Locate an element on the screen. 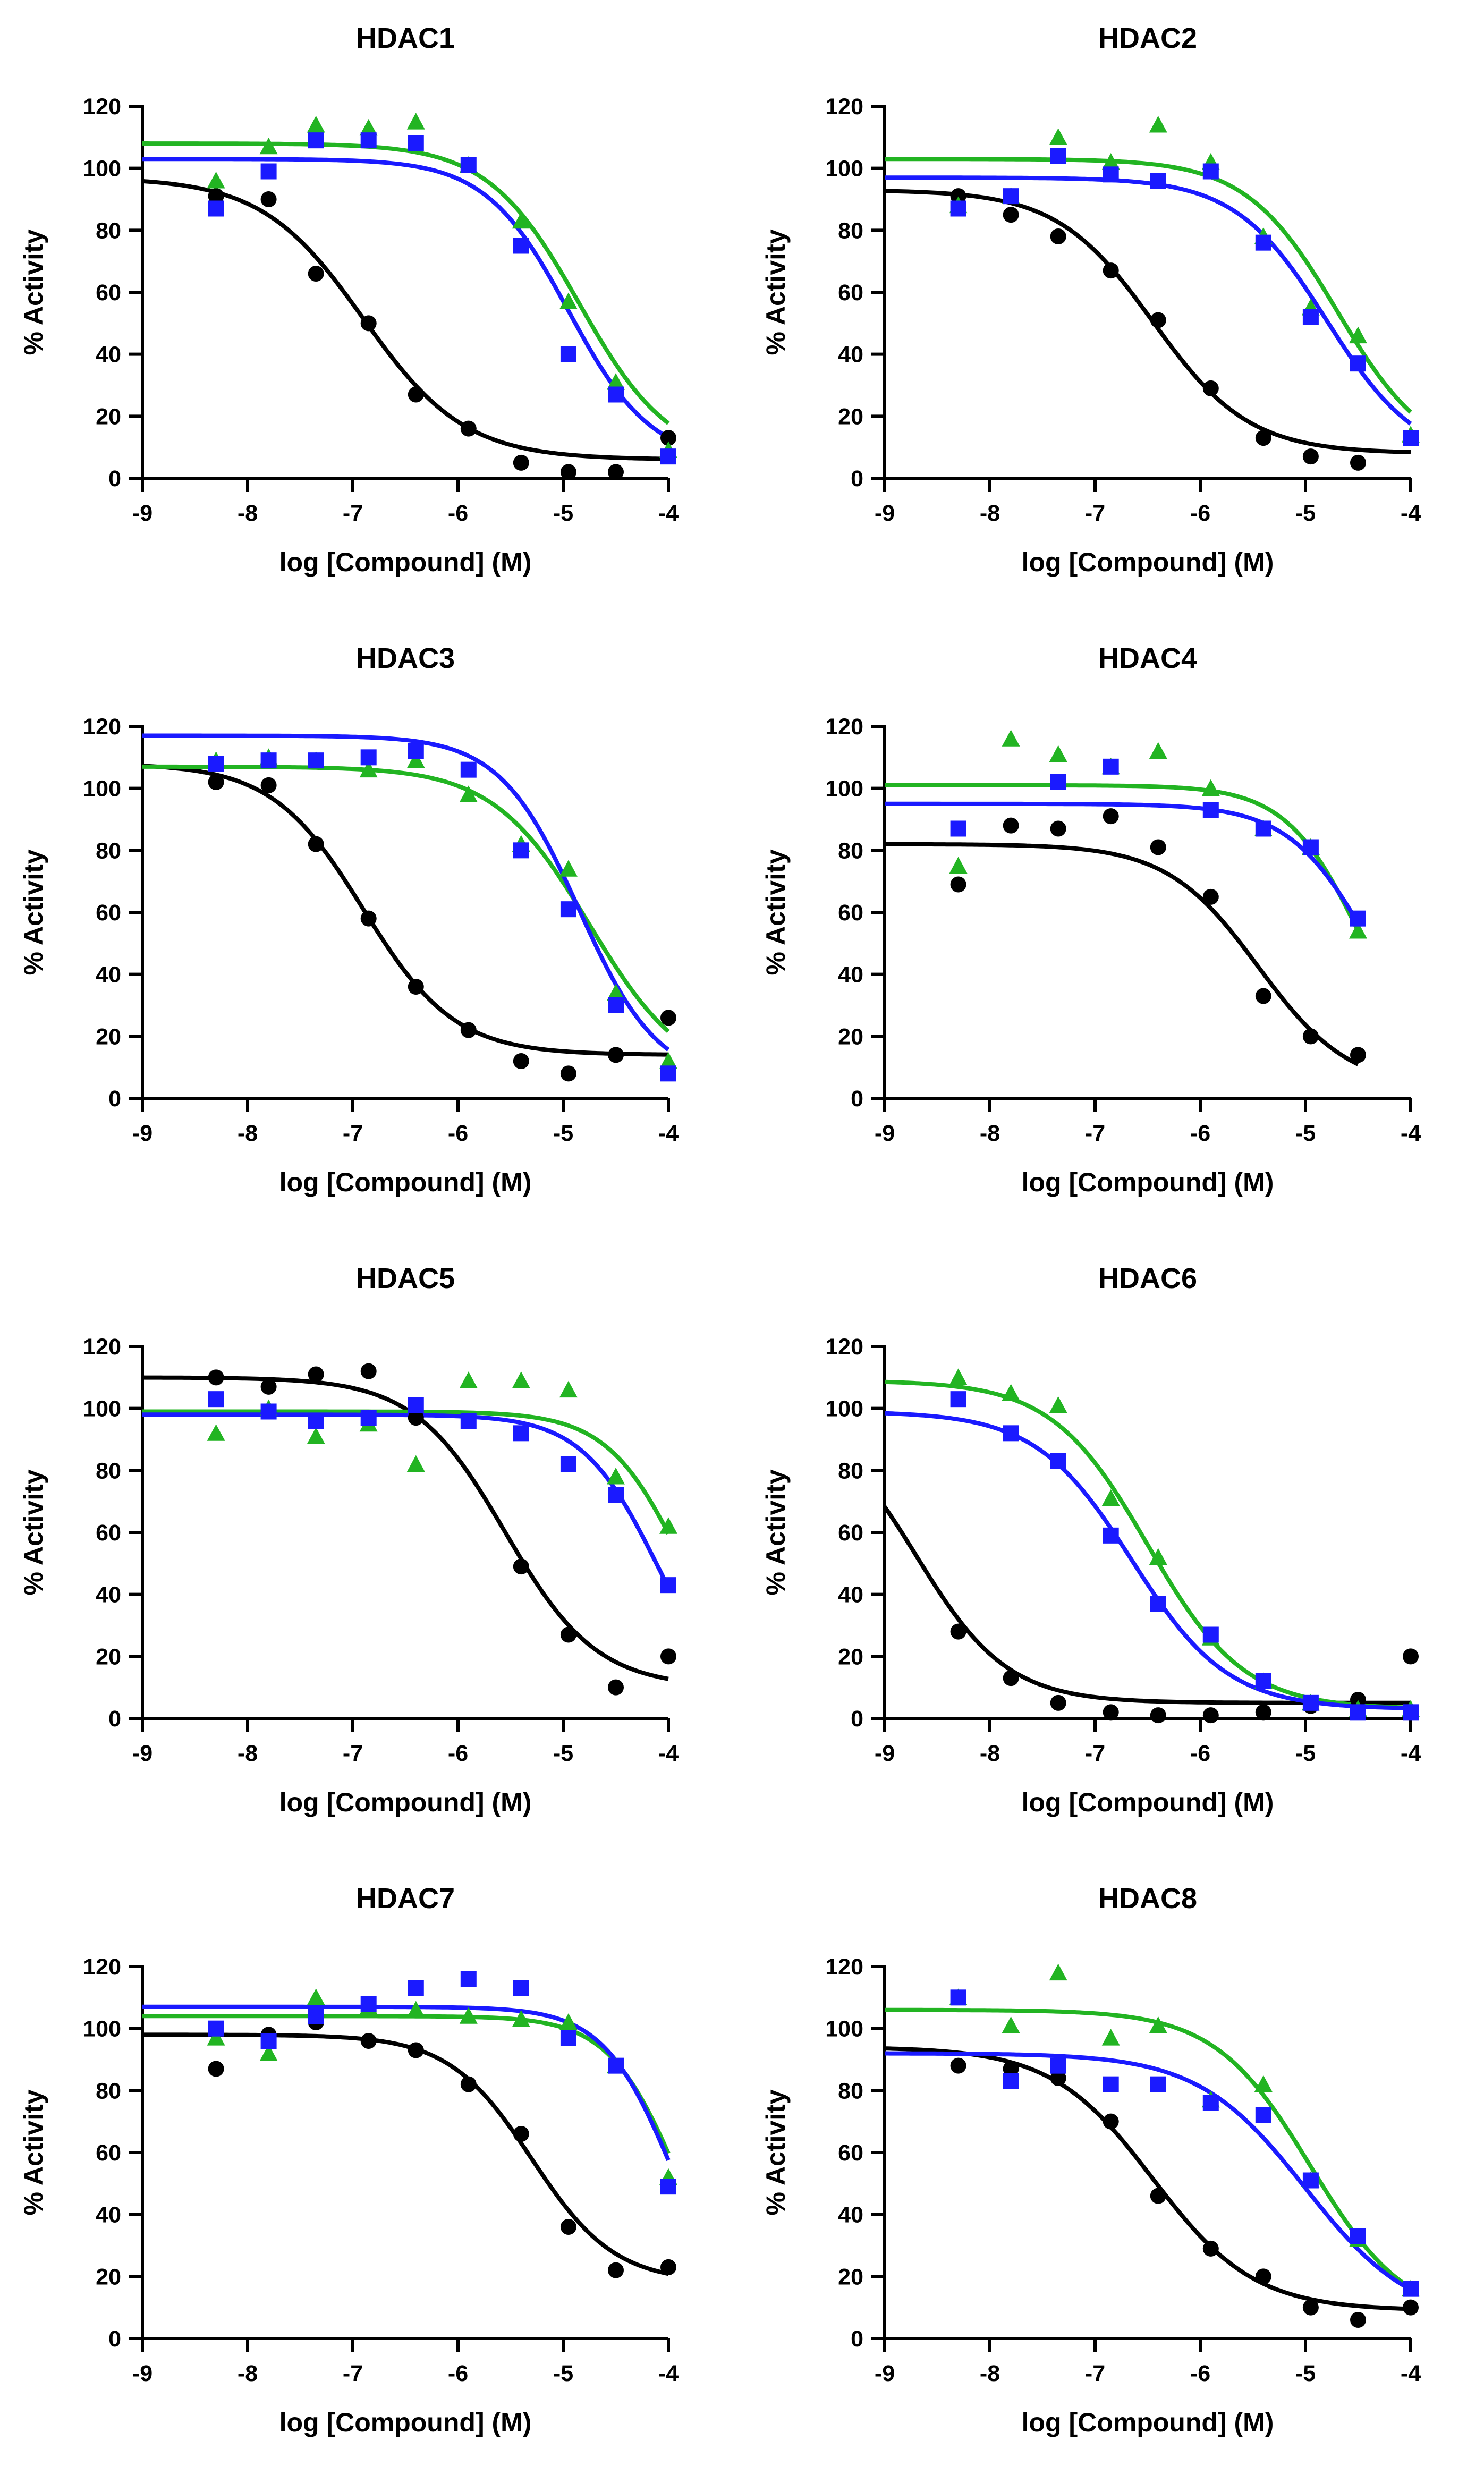 The height and width of the screenshot is (2483, 1484). chart-title: HDAC4 is located at coordinates (1147, 658).